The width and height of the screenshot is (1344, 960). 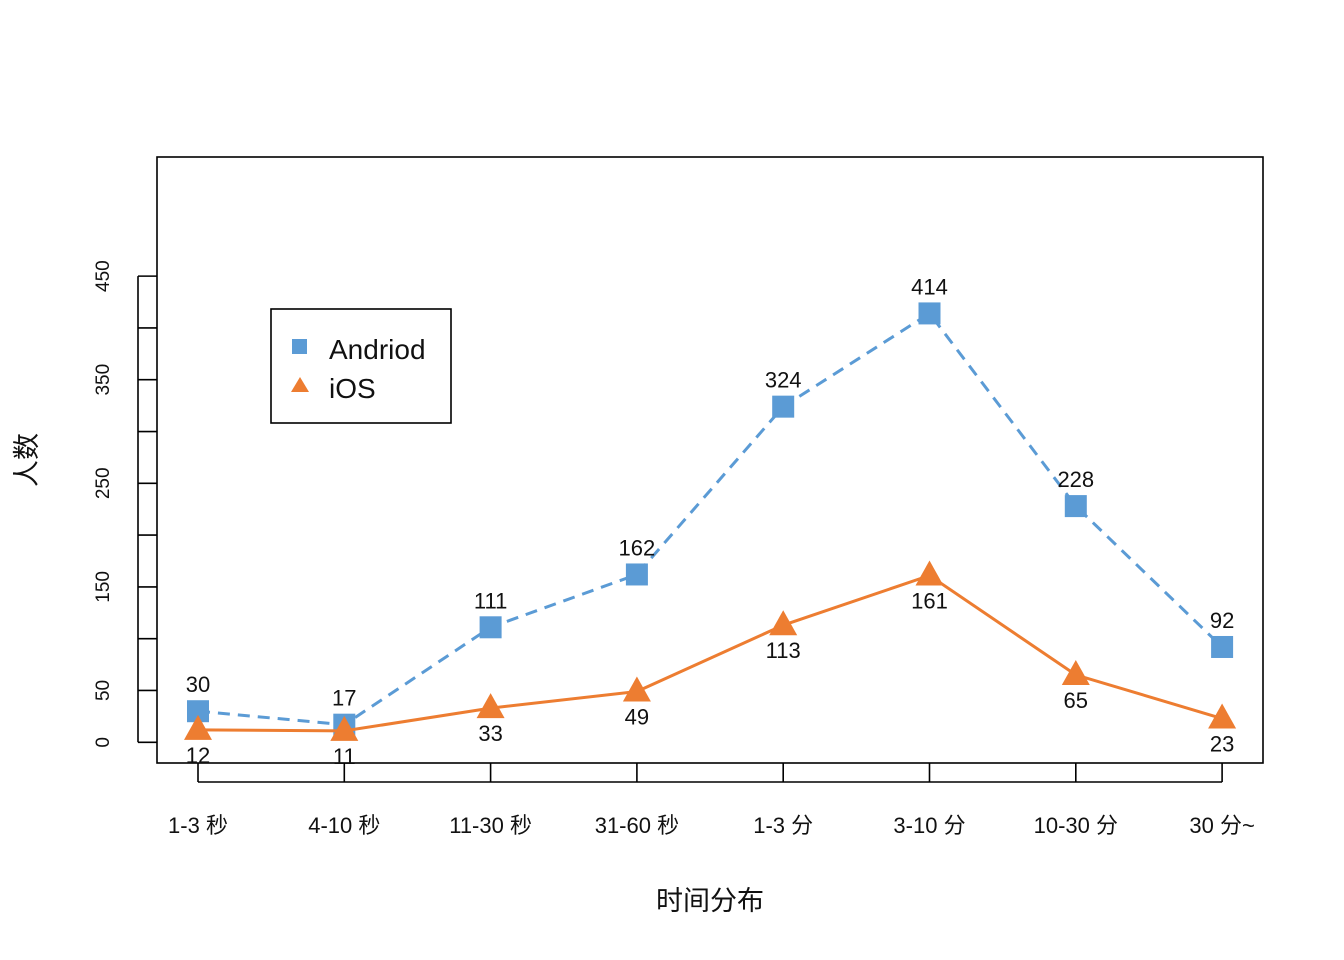 I want to click on x-tick-label: 1-3 秒, so click(x=198, y=825).